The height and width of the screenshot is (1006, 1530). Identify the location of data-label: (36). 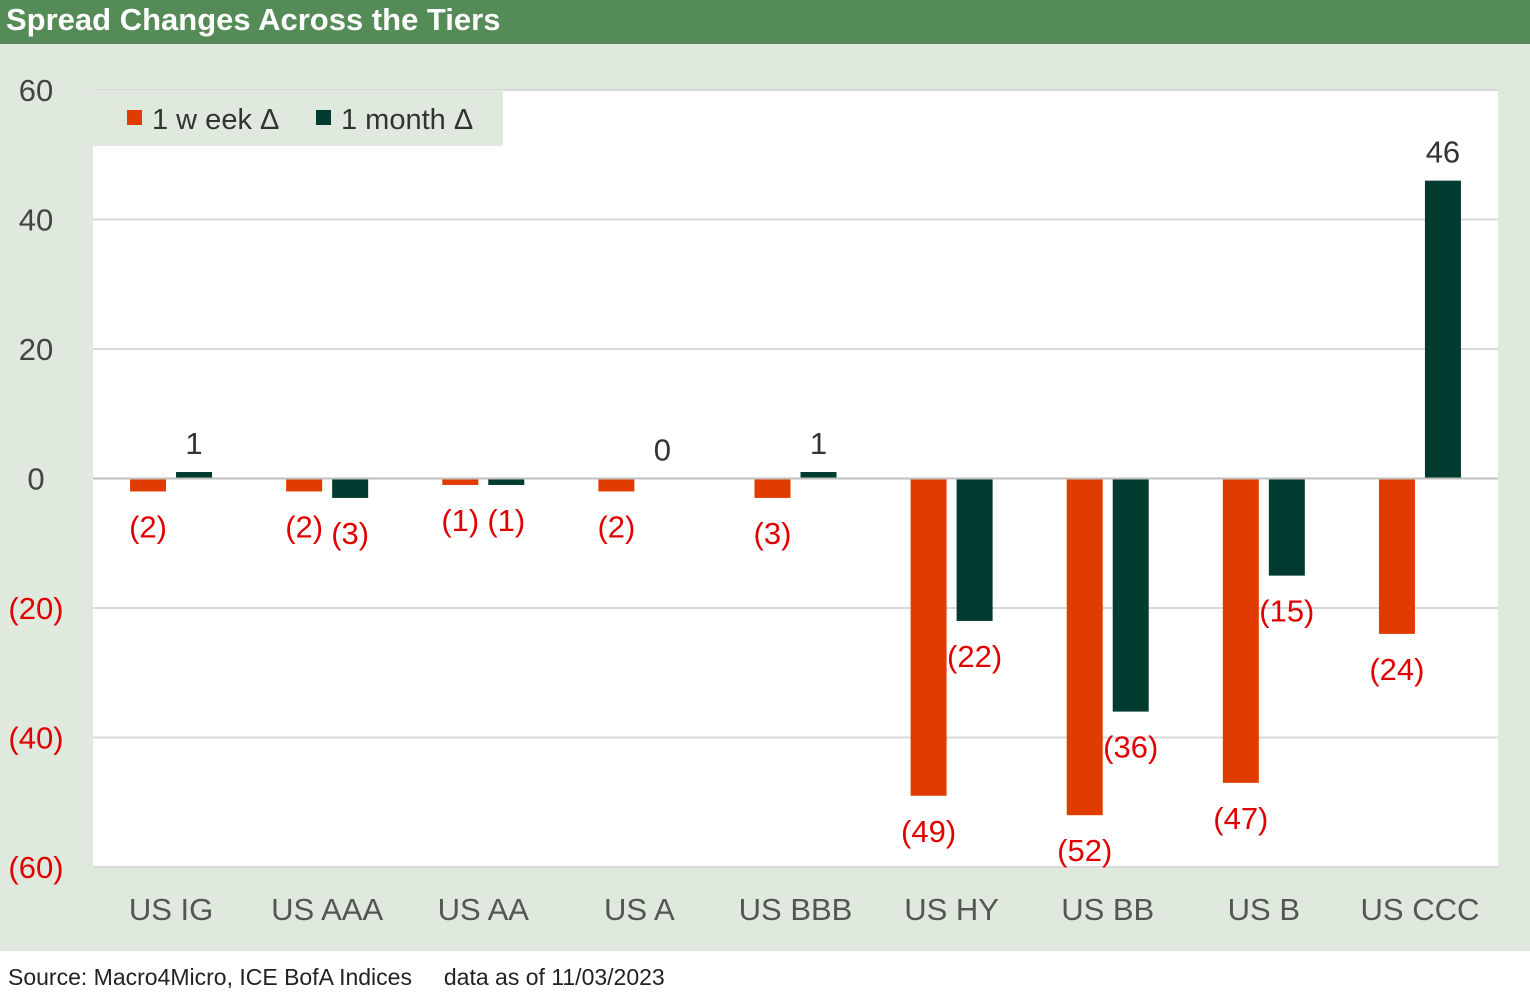
(1130, 747).